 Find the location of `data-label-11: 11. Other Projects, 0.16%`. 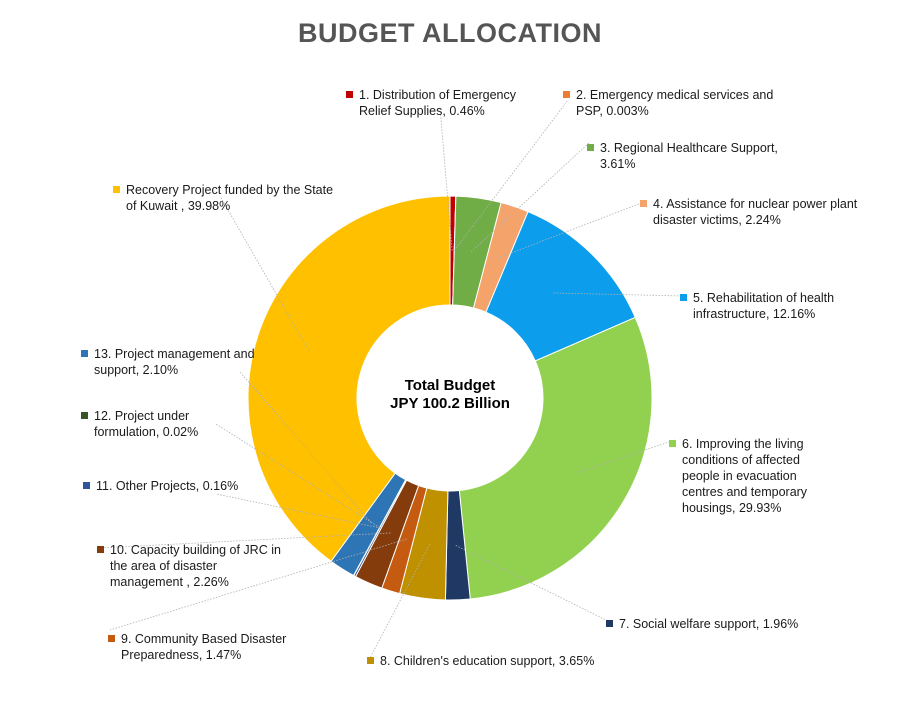

data-label-11: 11. Other Projects, 0.16% is located at coordinates (164, 486).